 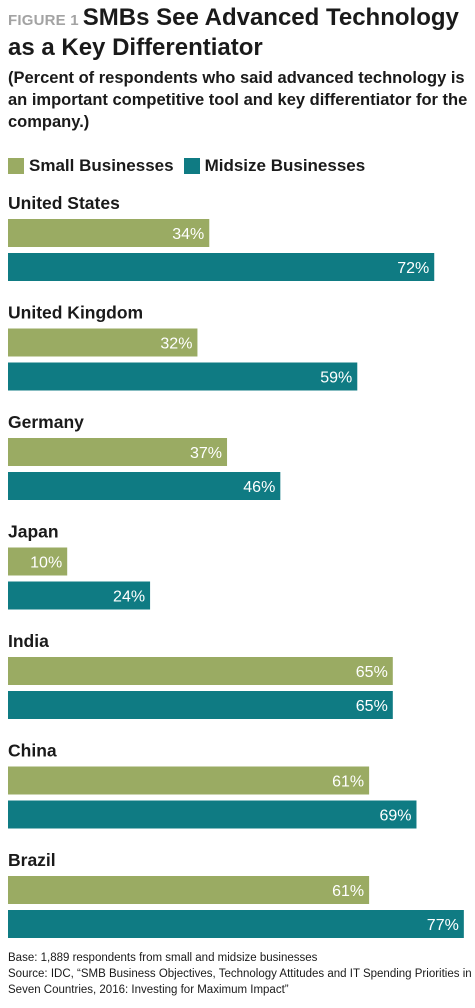 What do you see at coordinates (176, 344) in the screenshot?
I see `bar-value-label: 32%` at bounding box center [176, 344].